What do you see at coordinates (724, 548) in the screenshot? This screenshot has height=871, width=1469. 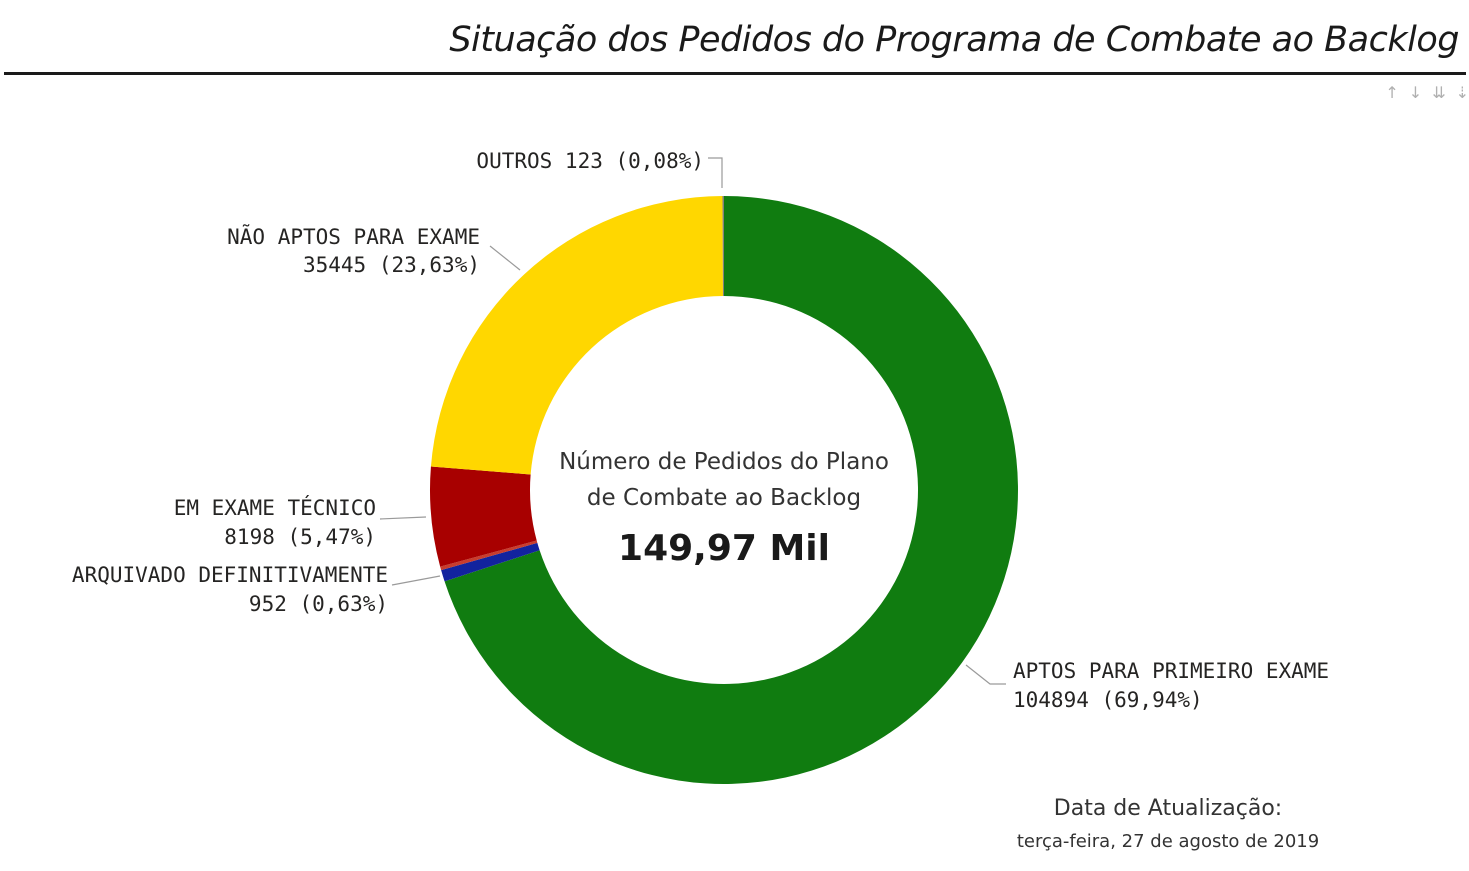 I see `center-total-value: 149,97 Mil` at bounding box center [724, 548].